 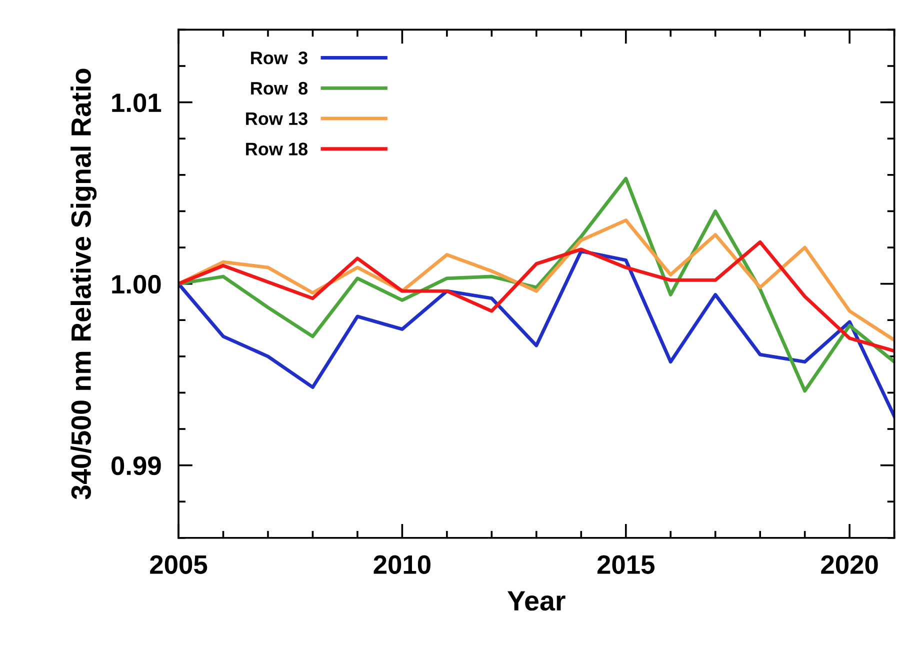 What do you see at coordinates (83, 284) in the screenshot?
I see `y-axis-title: 340/500 nm Relative Signal Ratio` at bounding box center [83, 284].